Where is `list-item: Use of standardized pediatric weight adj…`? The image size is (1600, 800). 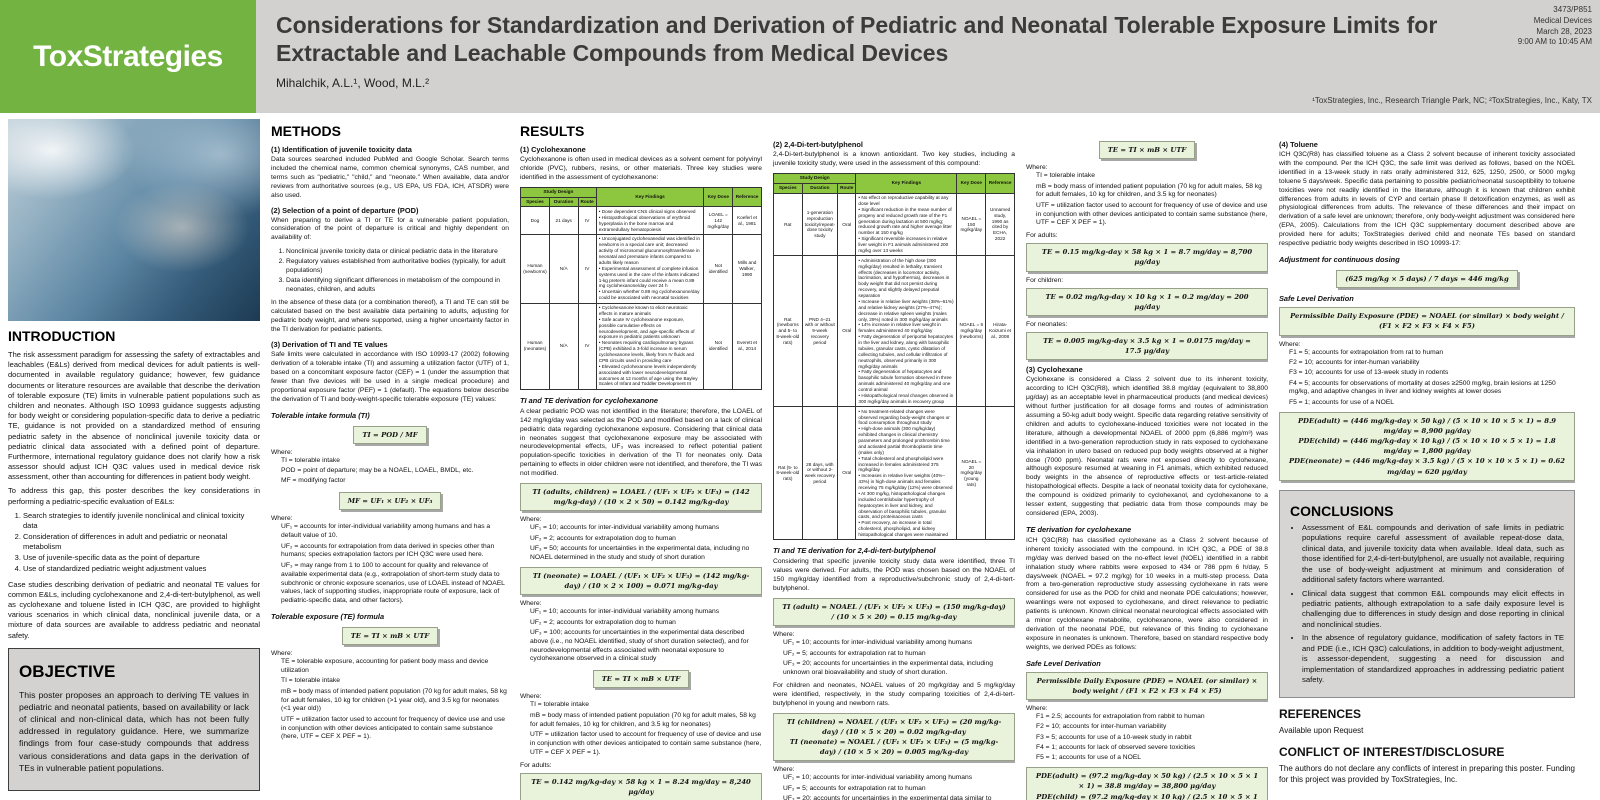 list-item: Use of standardized pediatric weight adj… is located at coordinates (141, 569).